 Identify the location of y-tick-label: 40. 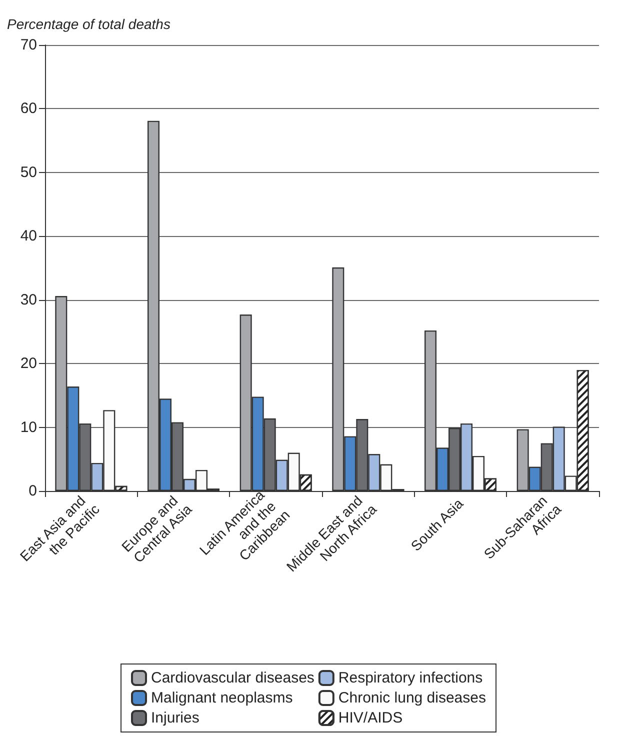
(28, 236).